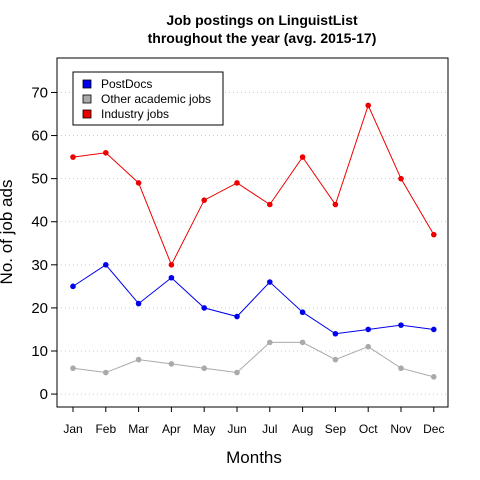 This screenshot has height=480, width=480. I want to click on legend-label-other-academic-jobs: Other academic jobs, so click(156, 99).